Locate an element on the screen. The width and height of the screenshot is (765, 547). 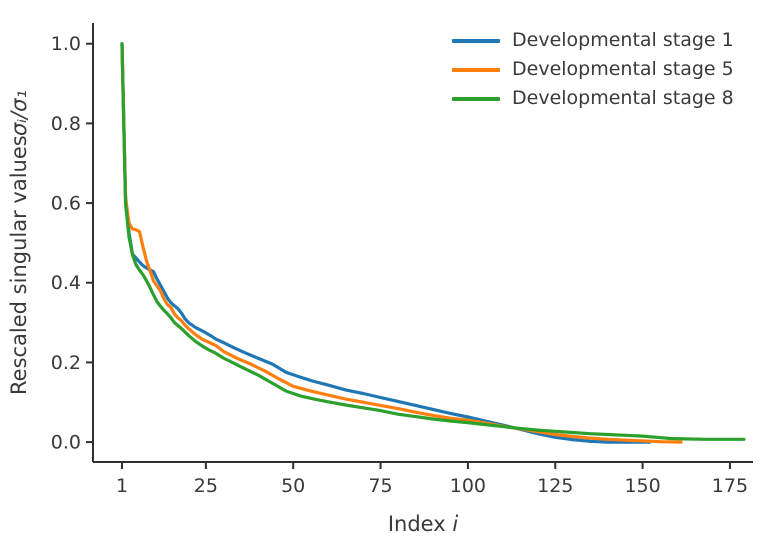
x-tick-label: 125 is located at coordinates (555, 486).